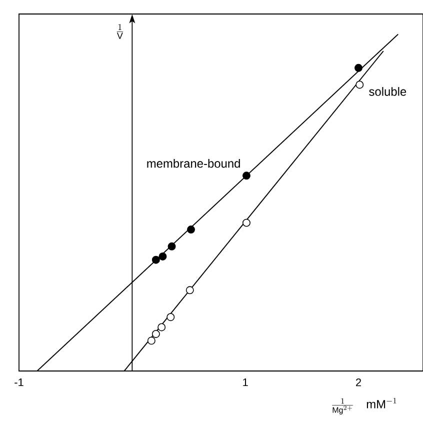  Describe the element at coordinates (364, 406) in the screenshot. I see `x-axis-title: $\frac{1}{\mathrm{Mg}^{2+}}\quad \mathrm{mM}^{-1}$` at that location.